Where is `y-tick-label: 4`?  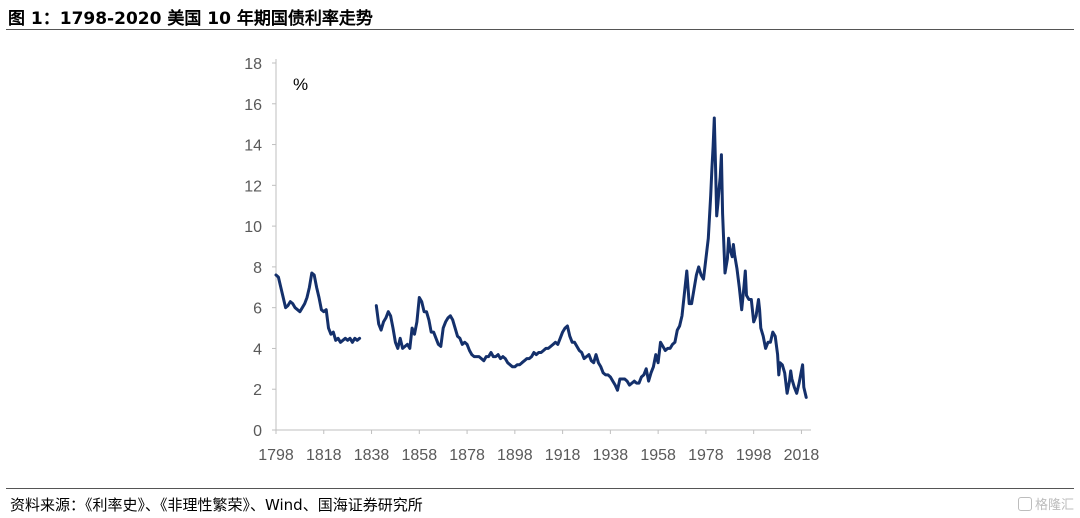
y-tick-label: 4 is located at coordinates (257, 349).